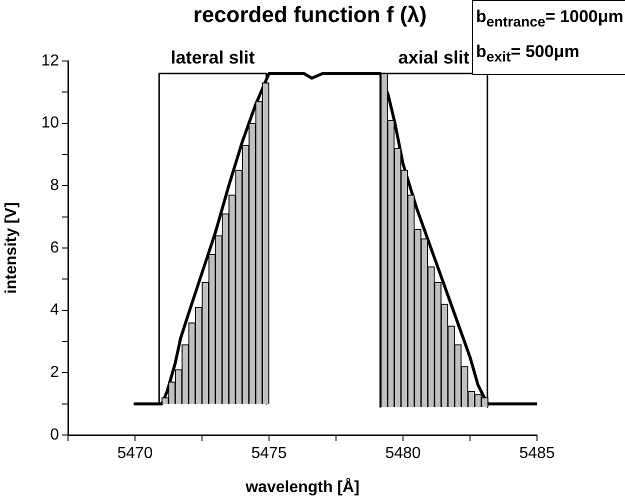 Image resolution: width=625 pixels, height=499 pixels. Describe the element at coordinates (11, 248) in the screenshot. I see `y-axis-title: intensity [V]` at that location.